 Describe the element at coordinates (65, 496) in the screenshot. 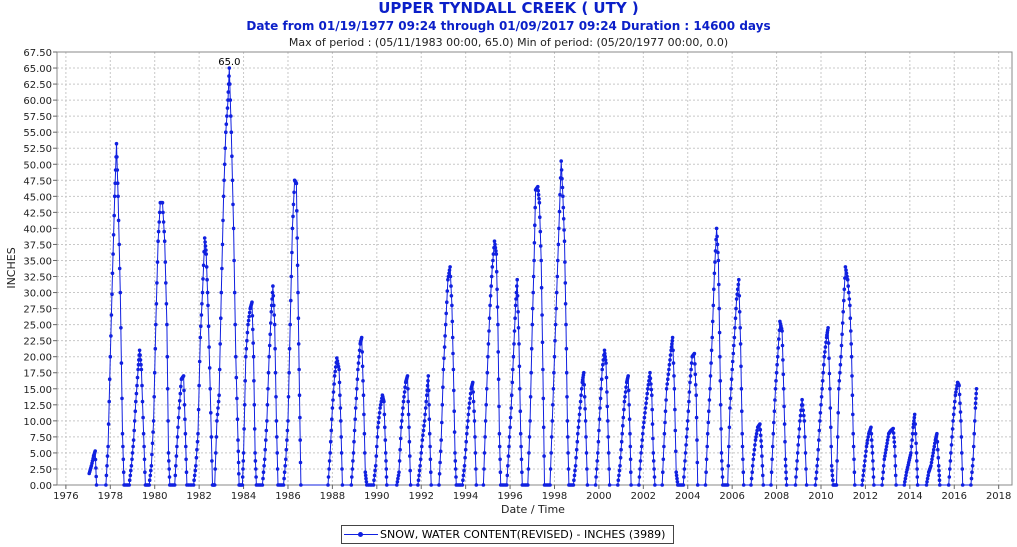

I see `x-tick-label: 1976` at that location.